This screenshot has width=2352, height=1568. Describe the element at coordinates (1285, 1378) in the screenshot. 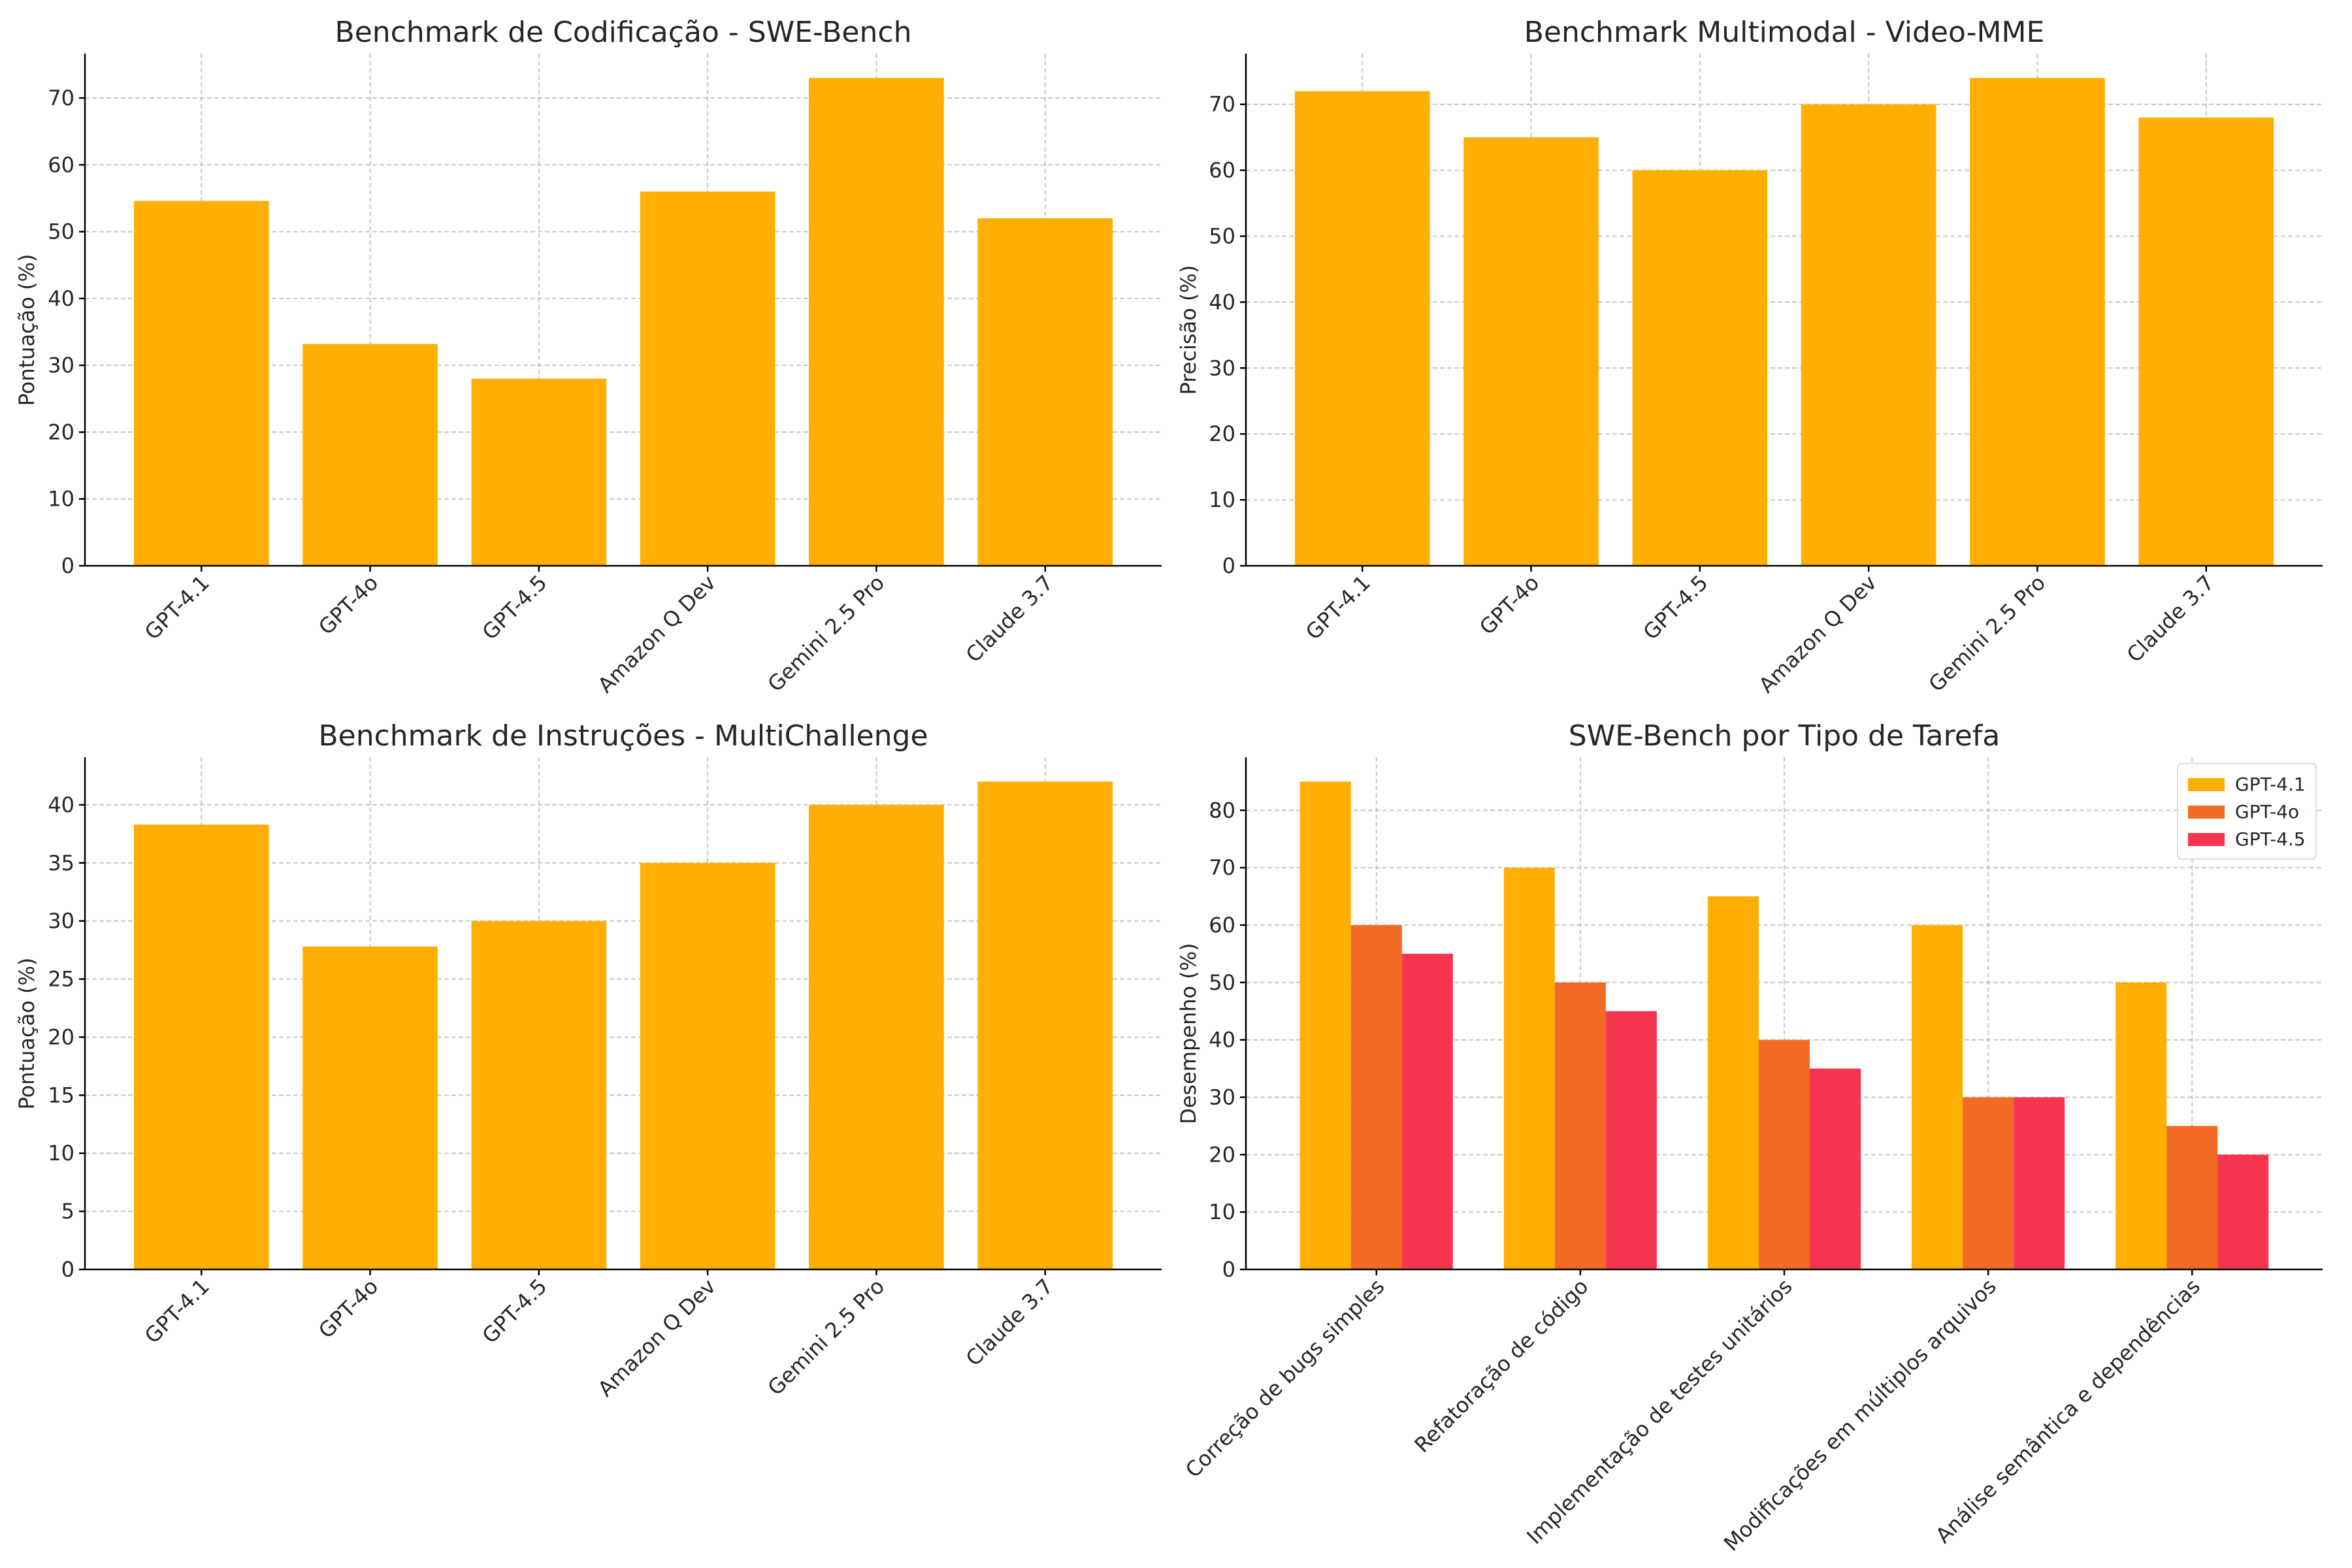

I see `x-tick-label: Correção de bugs simples` at that location.